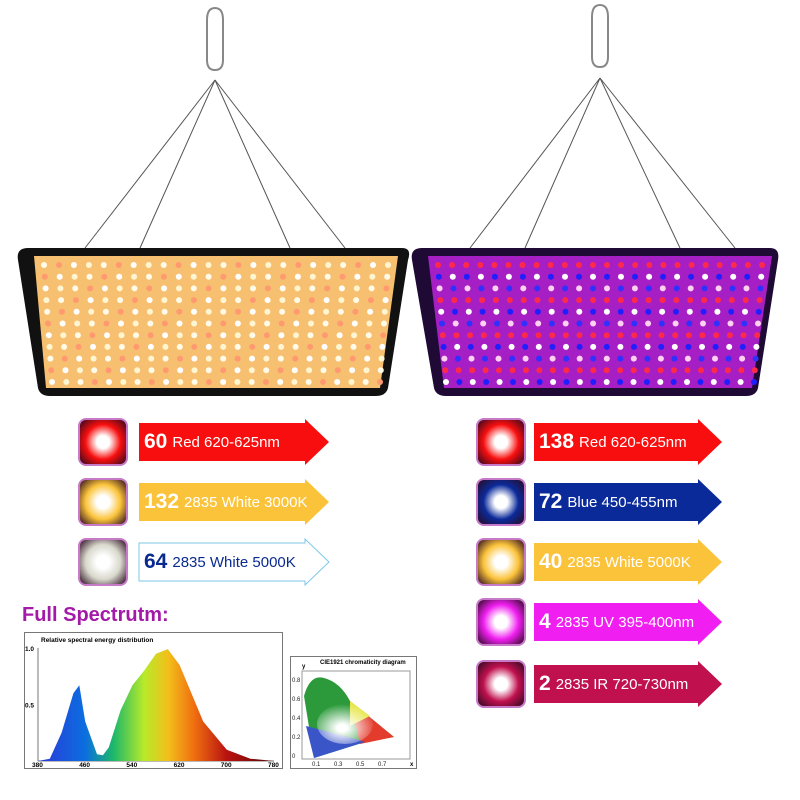 The height and width of the screenshot is (800, 800). What do you see at coordinates (545, 683) in the screenshot?
I see `led-count: 2` at bounding box center [545, 683].